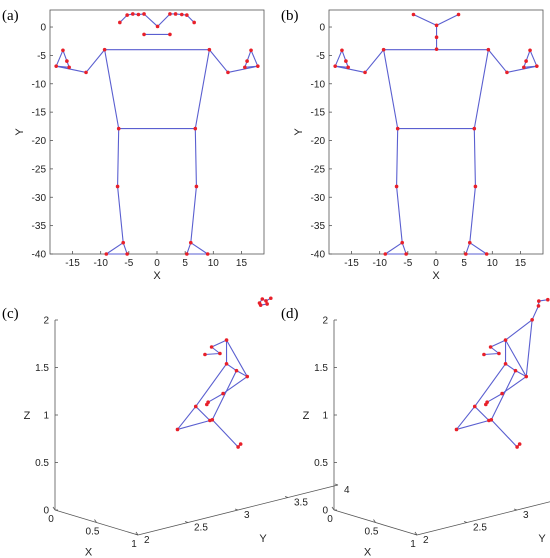  What do you see at coordinates (201, 528) in the screenshot?
I see `y-tick-label: 2.5` at bounding box center [201, 528].